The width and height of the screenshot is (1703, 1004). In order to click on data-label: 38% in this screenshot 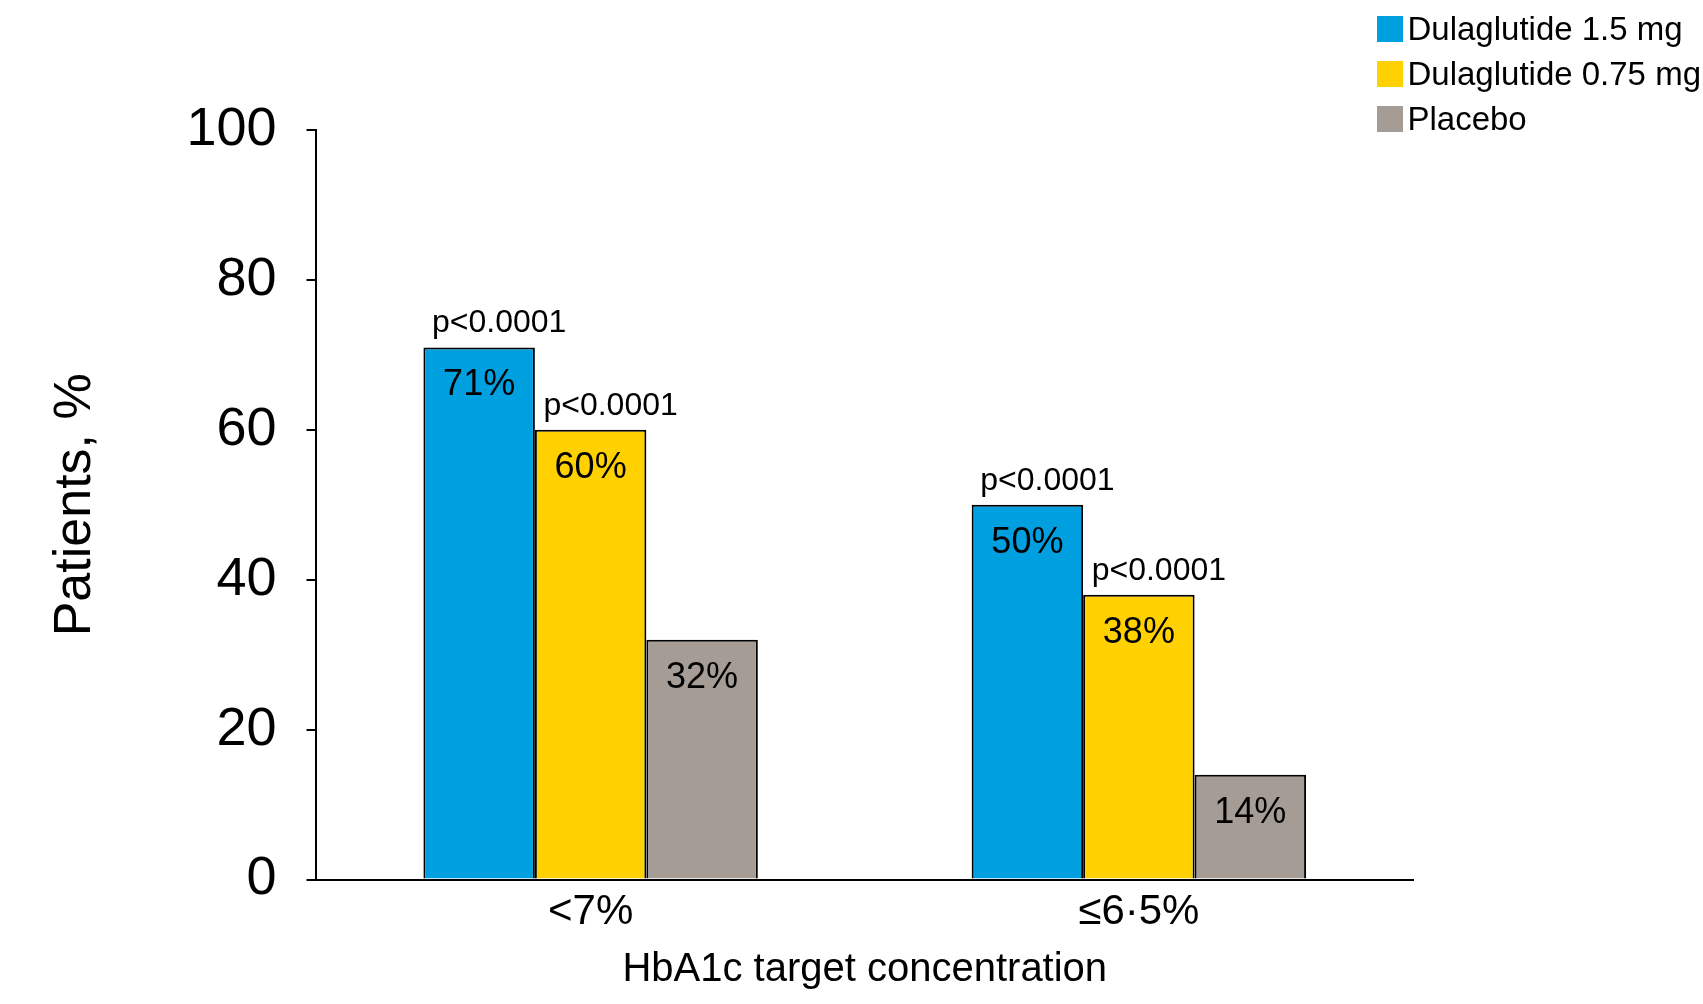, I will do `click(1138, 630)`.